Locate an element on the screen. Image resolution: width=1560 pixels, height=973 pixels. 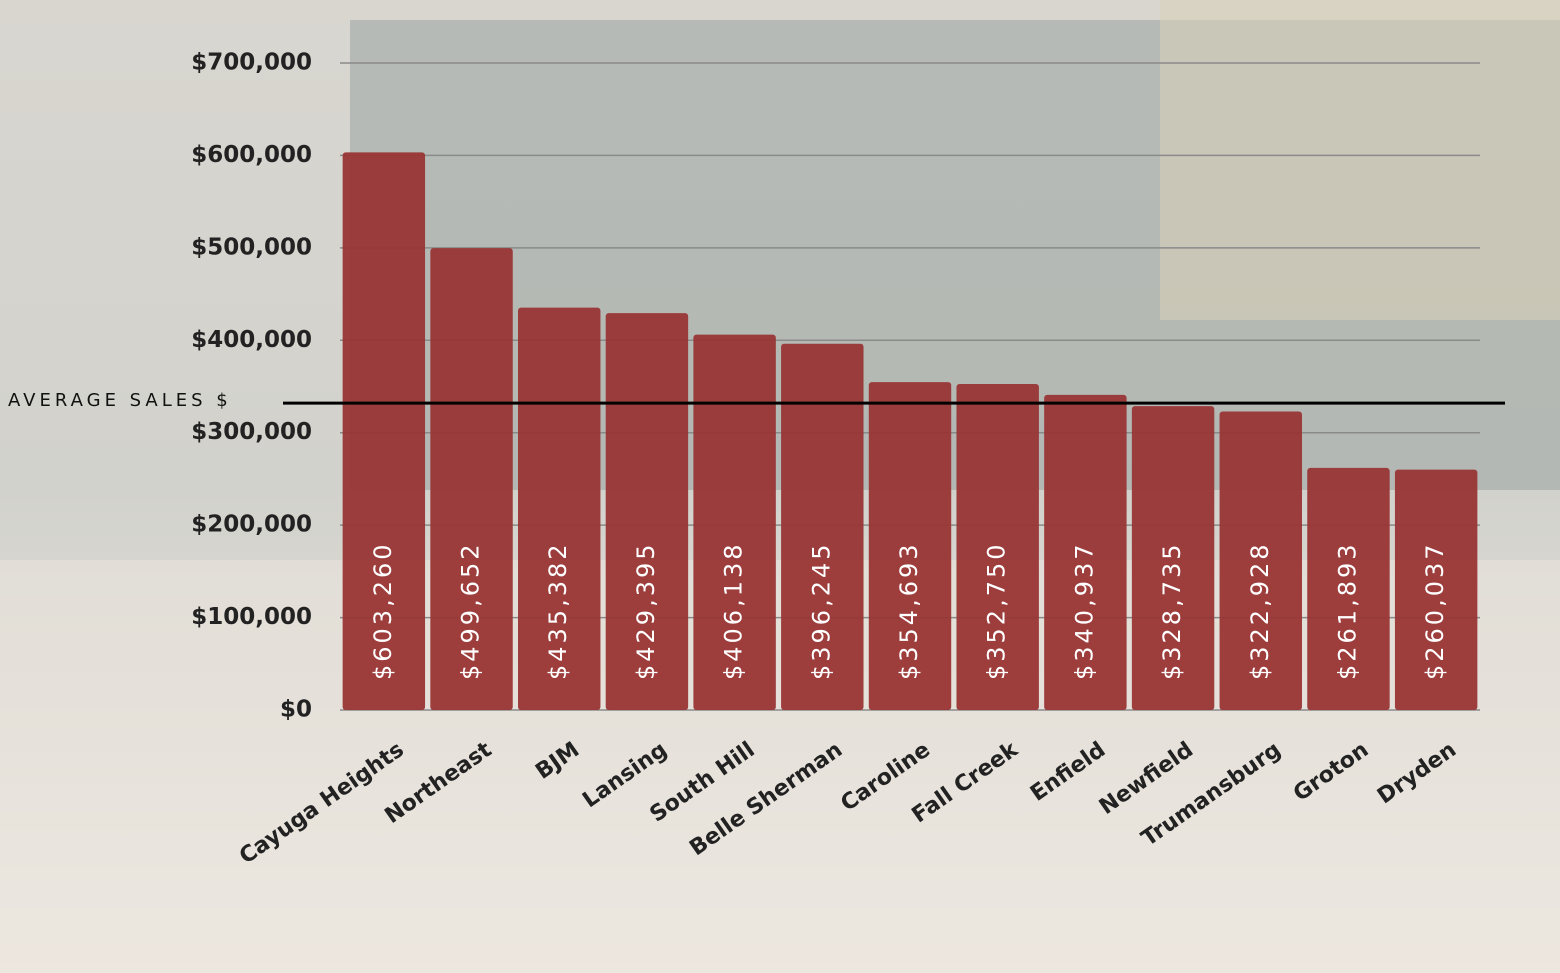
value-label: $396,245 is located at coordinates (821, 610).